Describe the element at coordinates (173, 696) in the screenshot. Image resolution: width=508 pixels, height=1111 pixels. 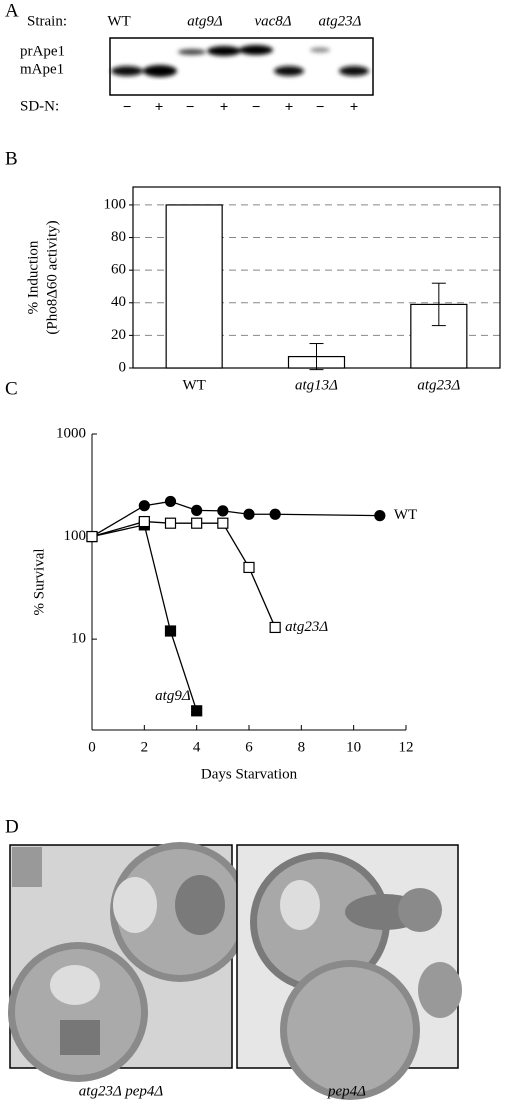
I see `series-label: atg9Δ` at that location.